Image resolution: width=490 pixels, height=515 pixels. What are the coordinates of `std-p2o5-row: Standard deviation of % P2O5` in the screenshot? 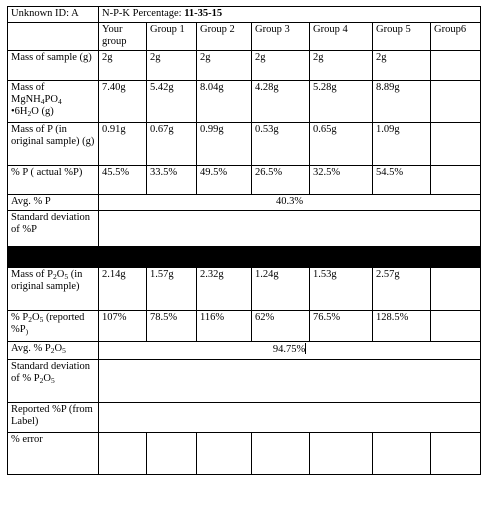 It's located at (244, 381).